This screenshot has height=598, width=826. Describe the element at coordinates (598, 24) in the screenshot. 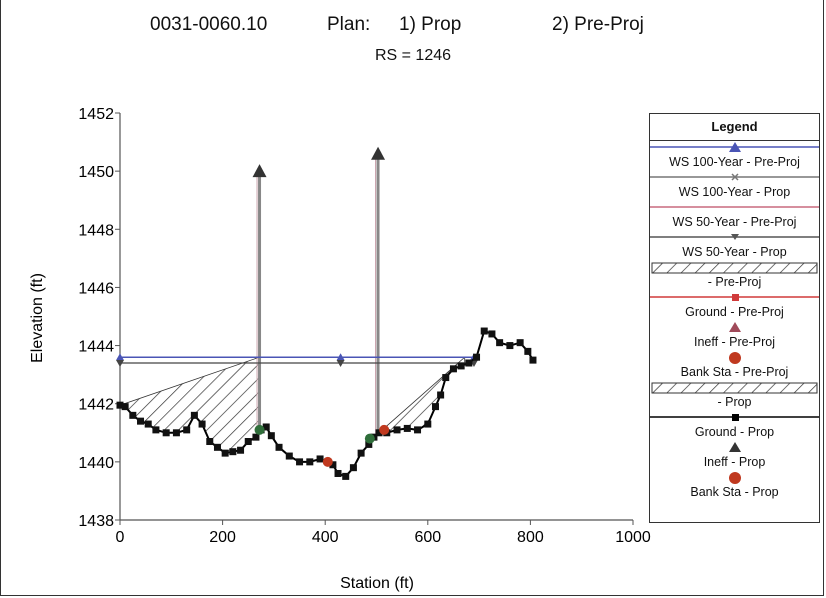

I see `plan-2: 2) Pre-Proj` at that location.